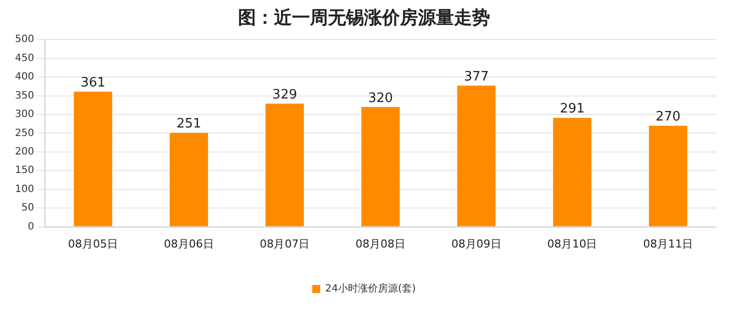 The image size is (740, 312). Describe the element at coordinates (668, 117) in the screenshot. I see `data-label: 270` at that location.